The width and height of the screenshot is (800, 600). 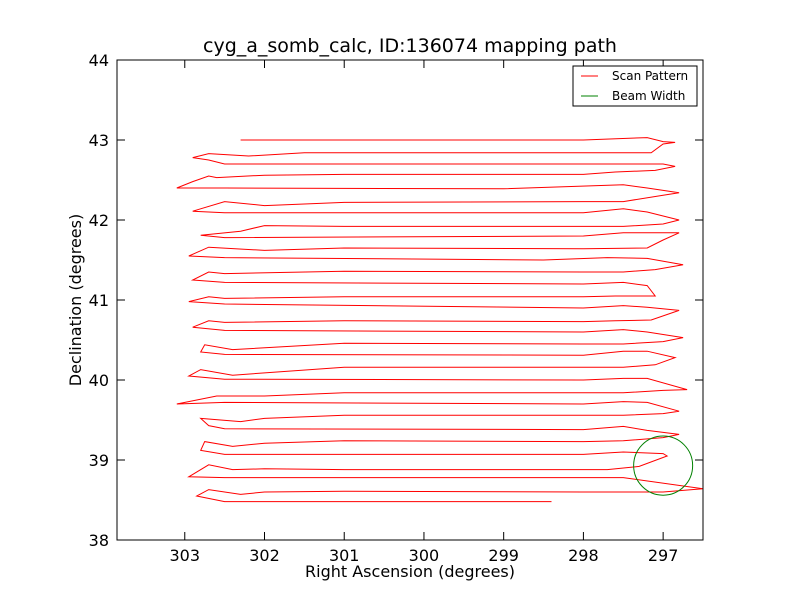 I want to click on y-tick-label: 41, so click(x=99, y=300).